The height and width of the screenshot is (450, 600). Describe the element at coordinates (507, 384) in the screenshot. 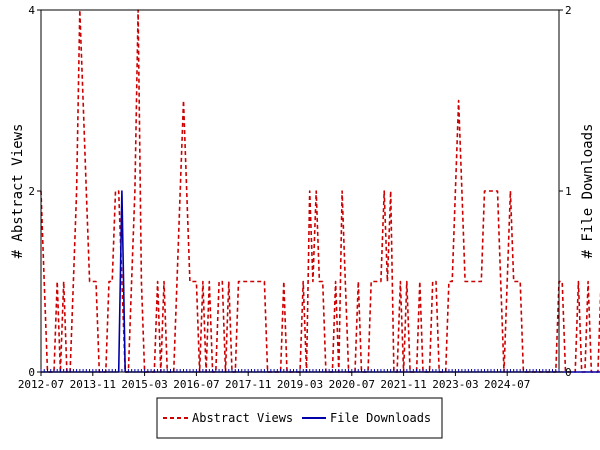

I see `x-tick-label: 2024-07` at that location.